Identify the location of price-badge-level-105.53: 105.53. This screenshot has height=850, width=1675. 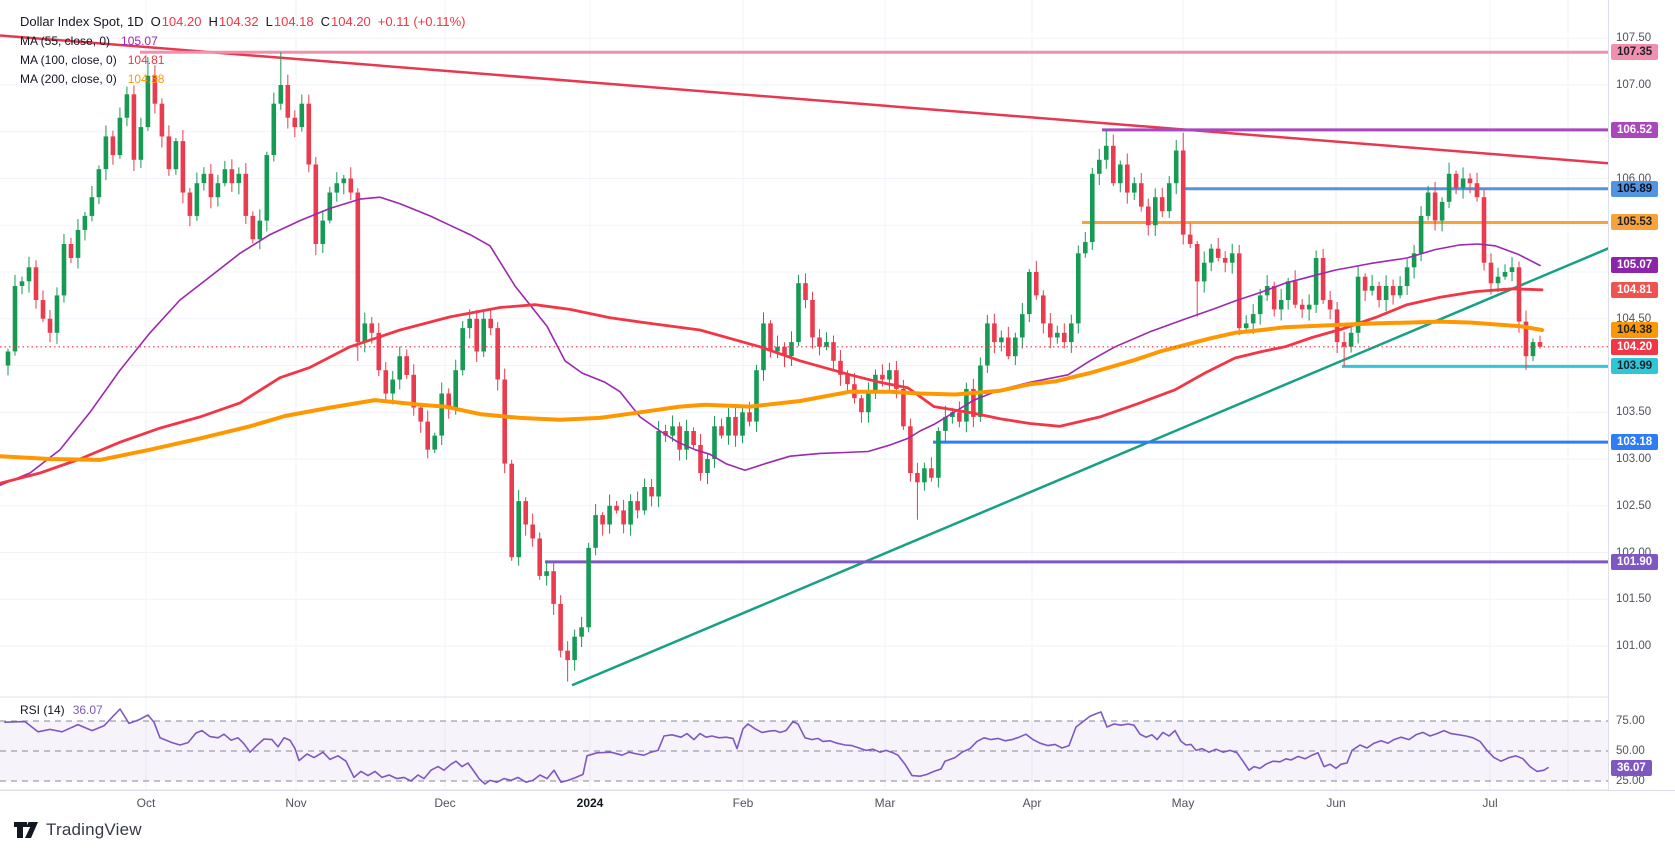
(1635, 222).